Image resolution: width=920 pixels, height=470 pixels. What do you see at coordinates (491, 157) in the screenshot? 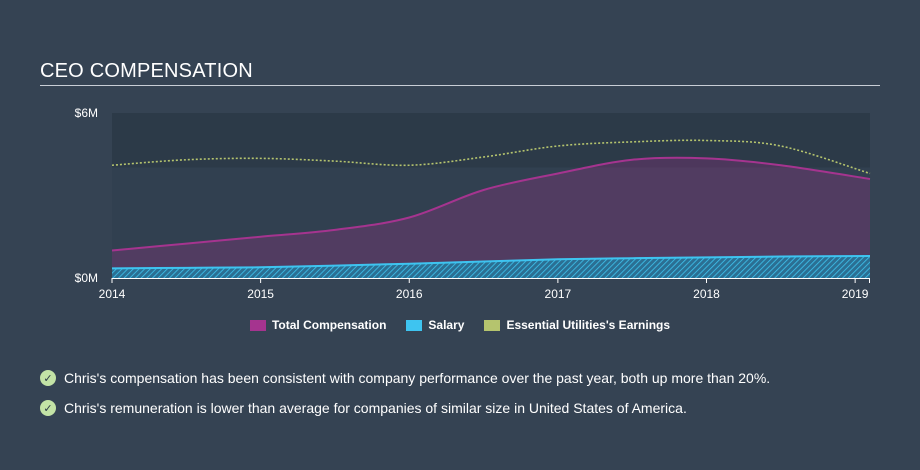
I see `earnings-line` at bounding box center [491, 157].